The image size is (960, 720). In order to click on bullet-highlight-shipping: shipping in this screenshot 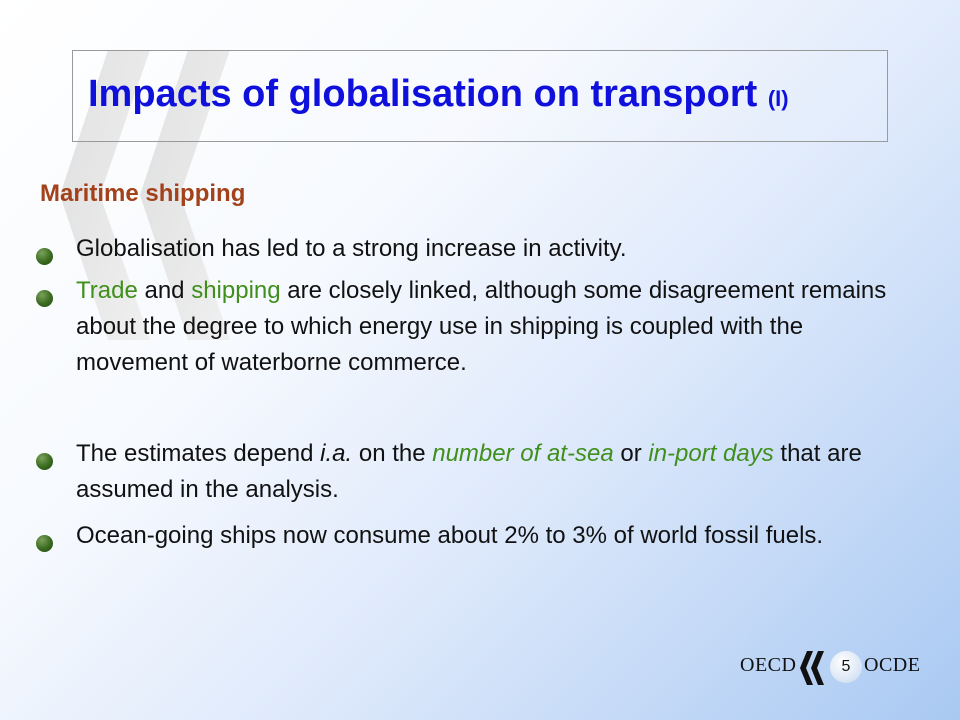, I will do `click(236, 290)`.